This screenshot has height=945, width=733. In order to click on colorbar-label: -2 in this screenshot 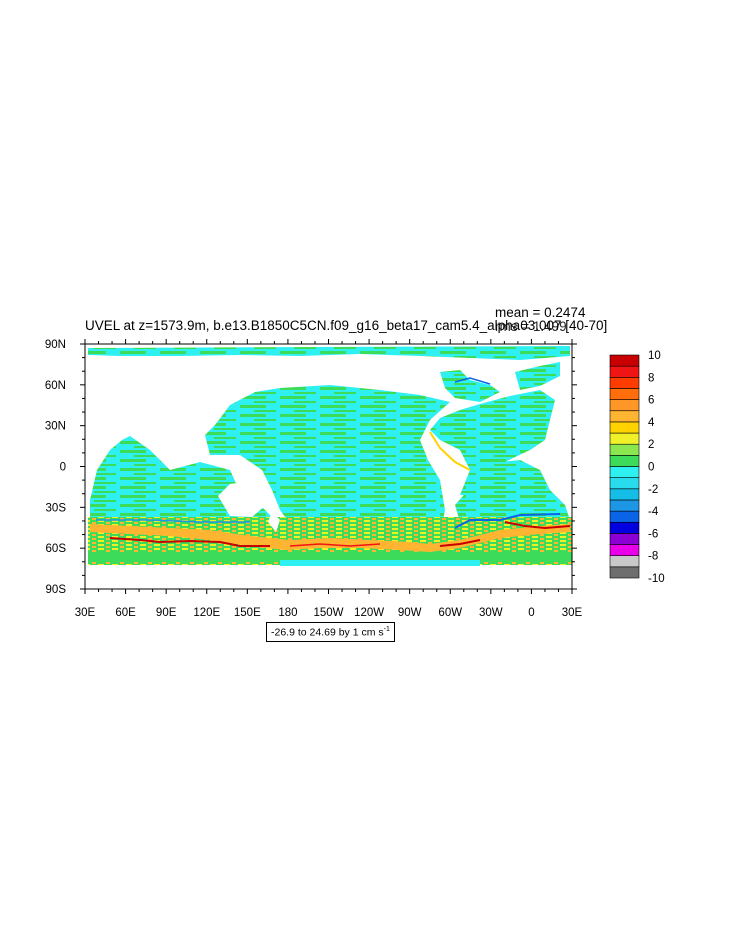, I will do `click(653, 490)`.